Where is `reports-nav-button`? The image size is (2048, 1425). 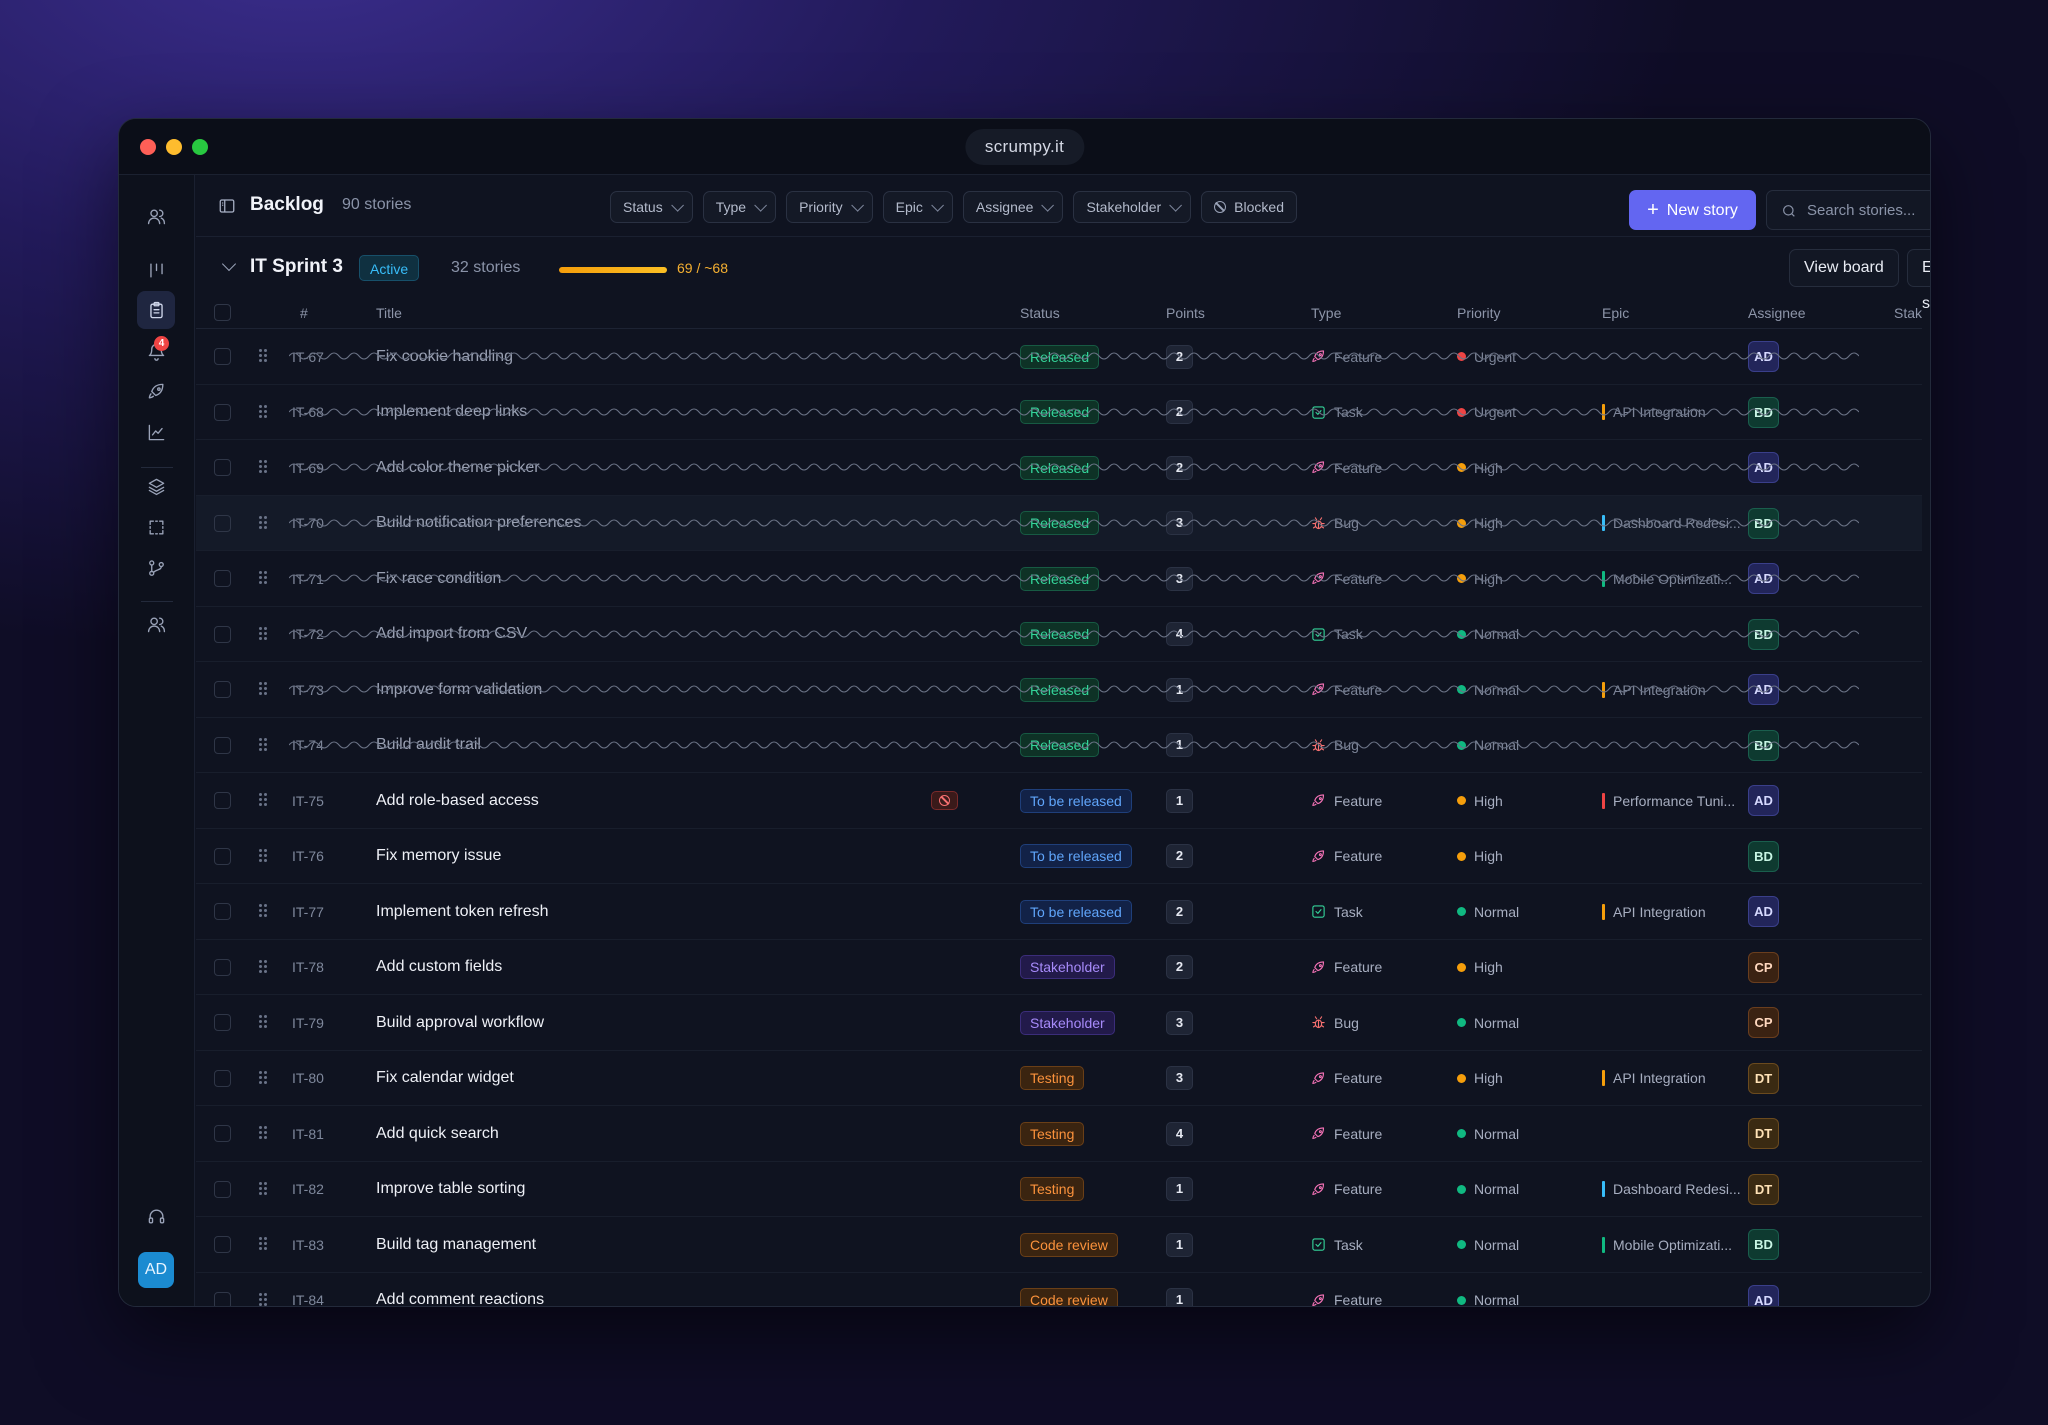 reports-nav-button is located at coordinates (156, 432).